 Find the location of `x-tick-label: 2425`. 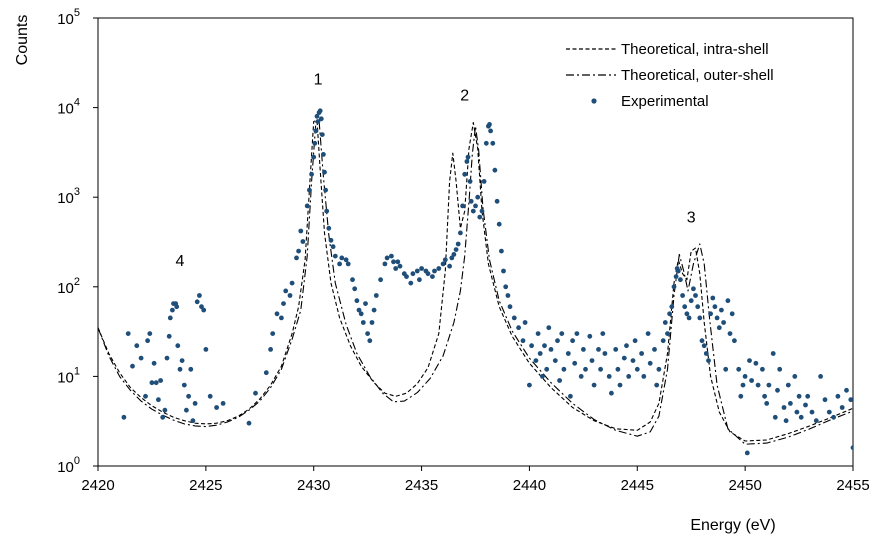

x-tick-label: 2425 is located at coordinates (205, 485).